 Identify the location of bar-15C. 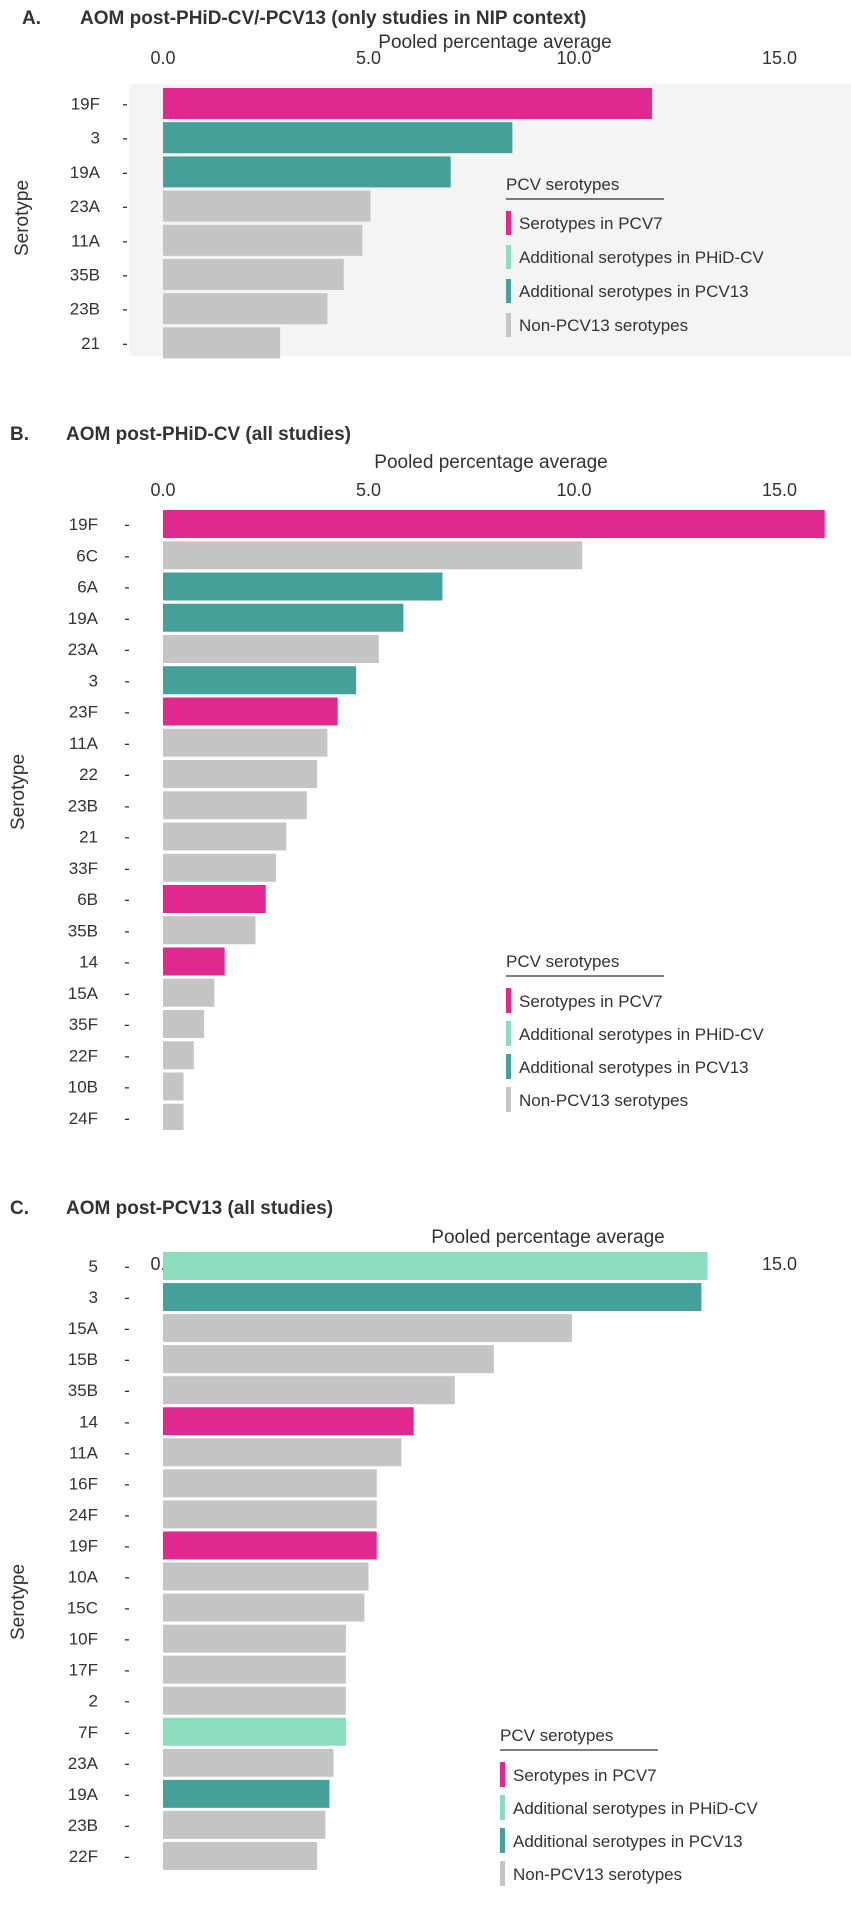
(264, 1607).